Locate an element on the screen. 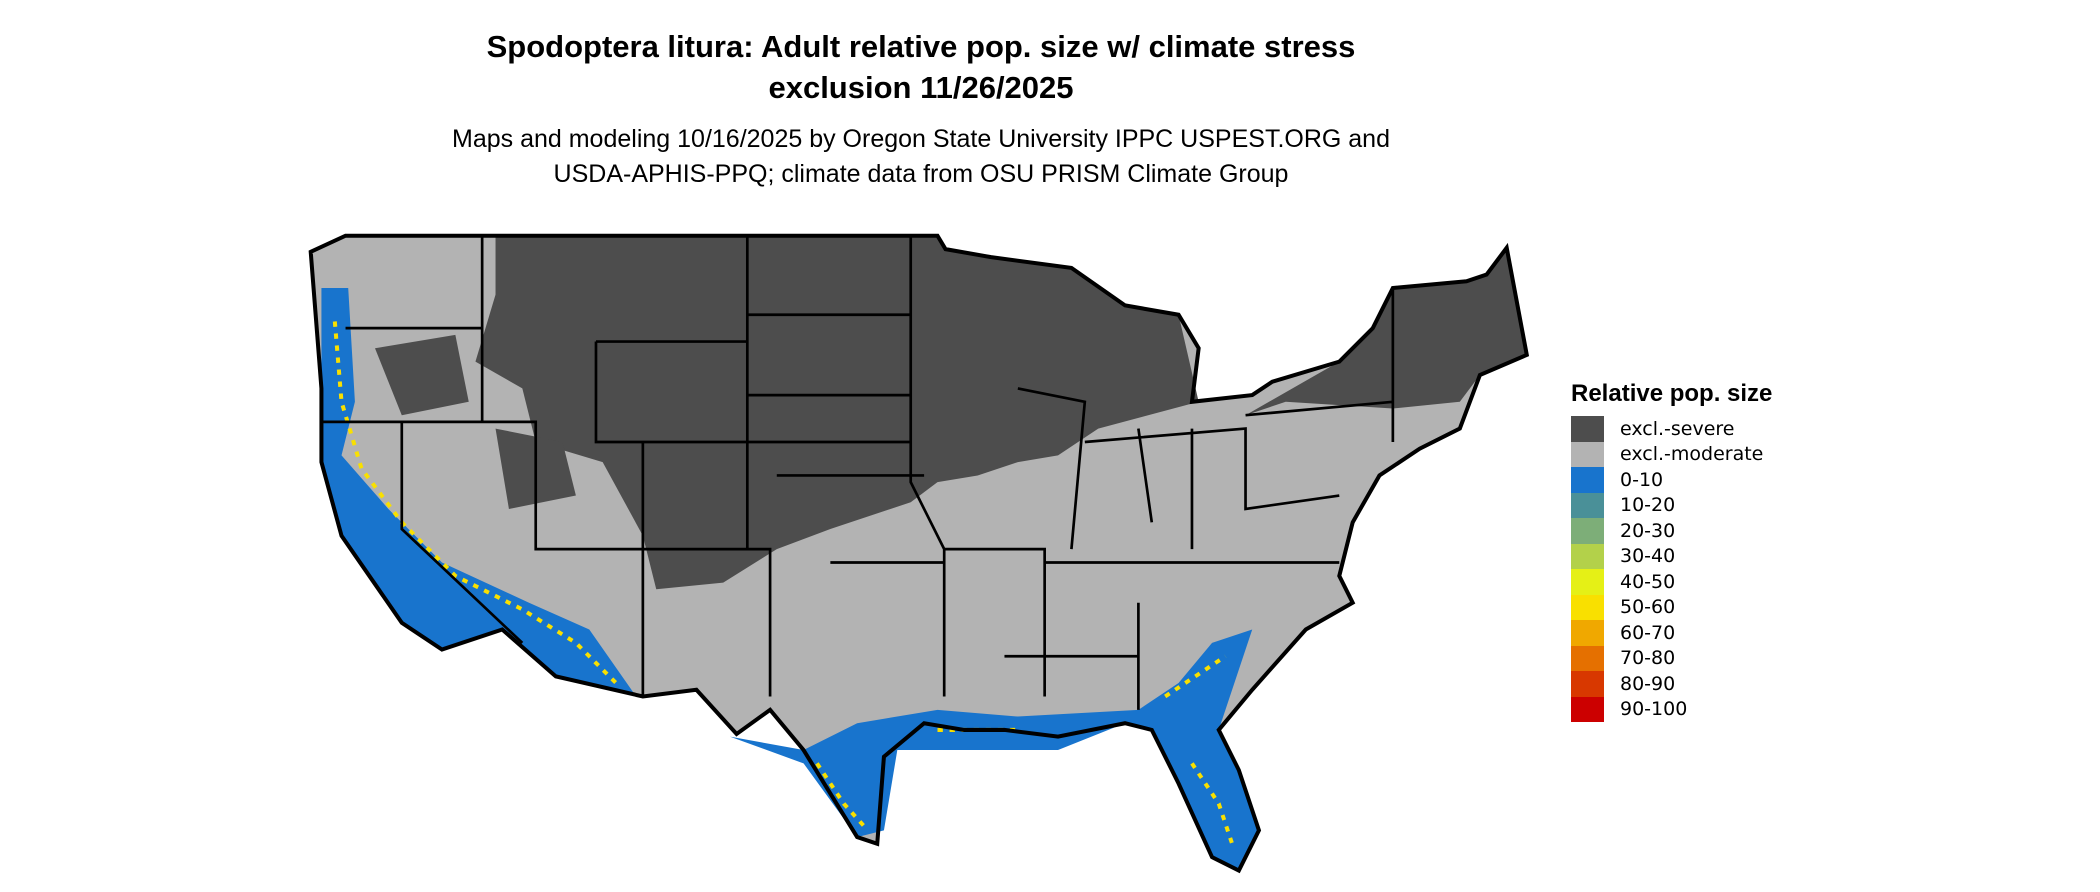  legend-item: 30-40 is located at coordinates (1671, 556).